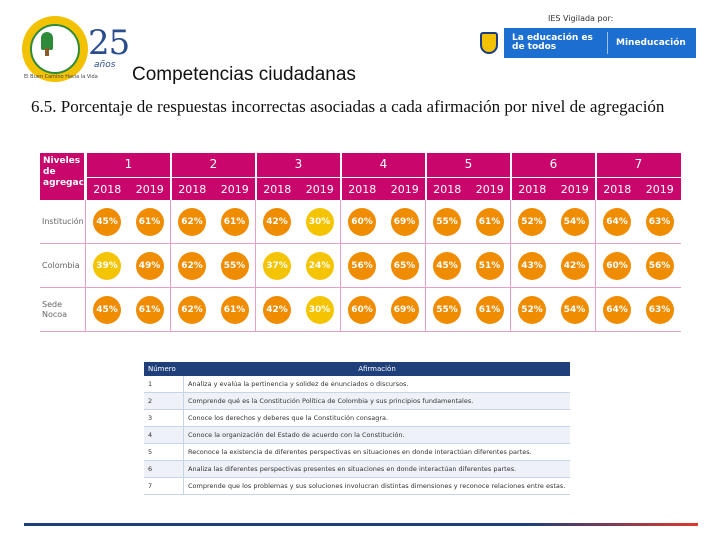  What do you see at coordinates (581, 18) in the screenshot?
I see `vigilada-label: IES Vigilada por:` at bounding box center [581, 18].